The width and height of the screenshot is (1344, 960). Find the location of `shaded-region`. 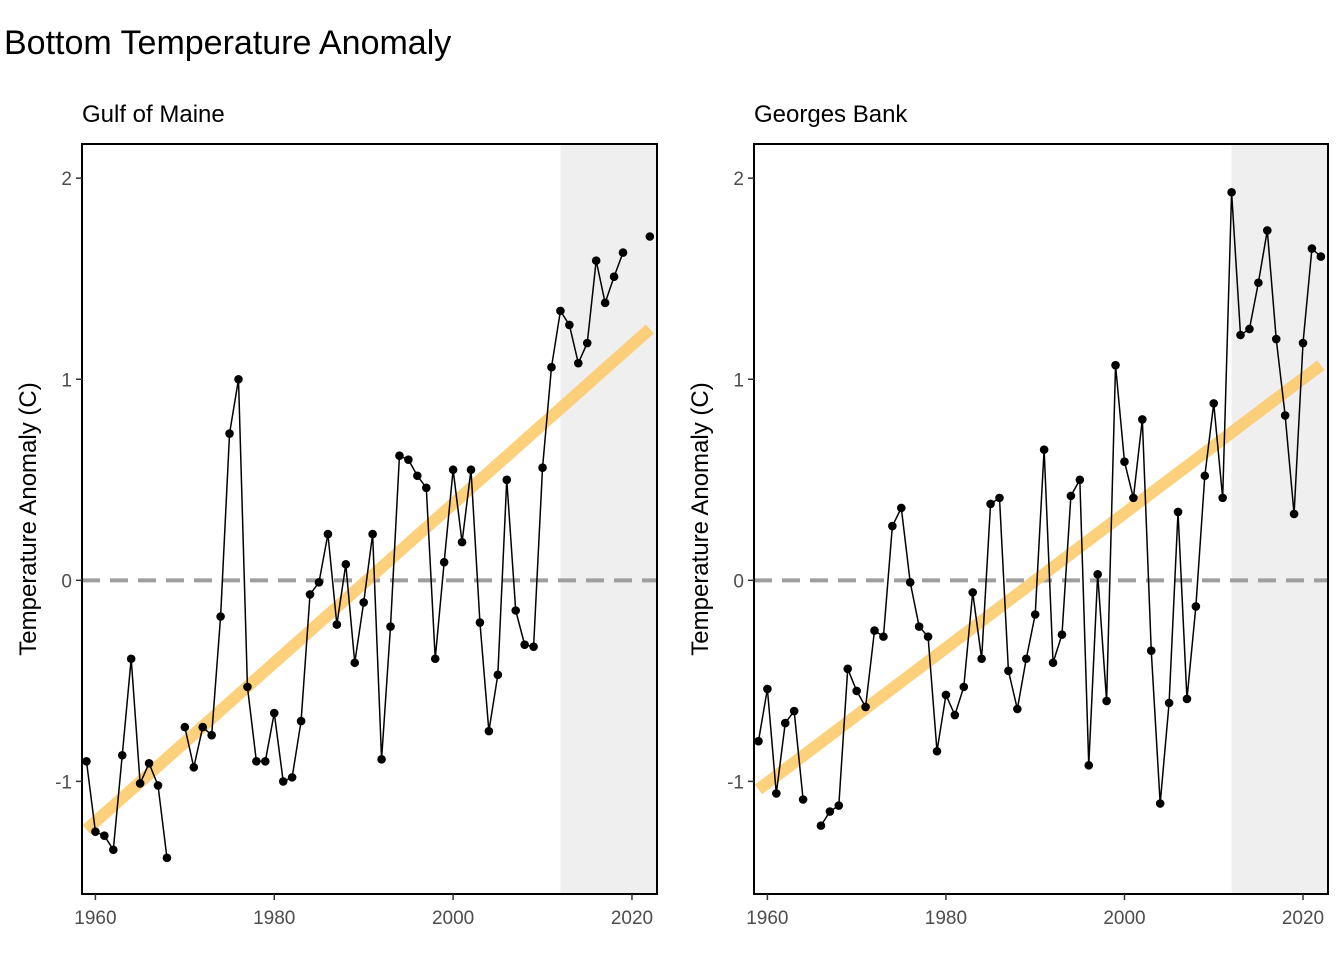

shaded-region is located at coordinates (1279, 519).